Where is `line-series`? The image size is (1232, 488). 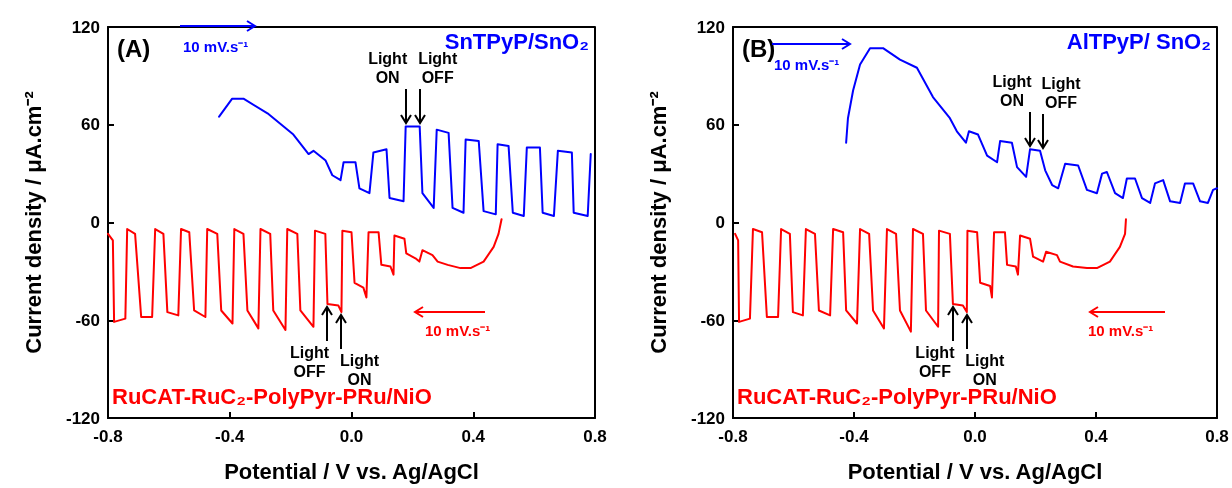
line-series is located at coordinates (405, 157).